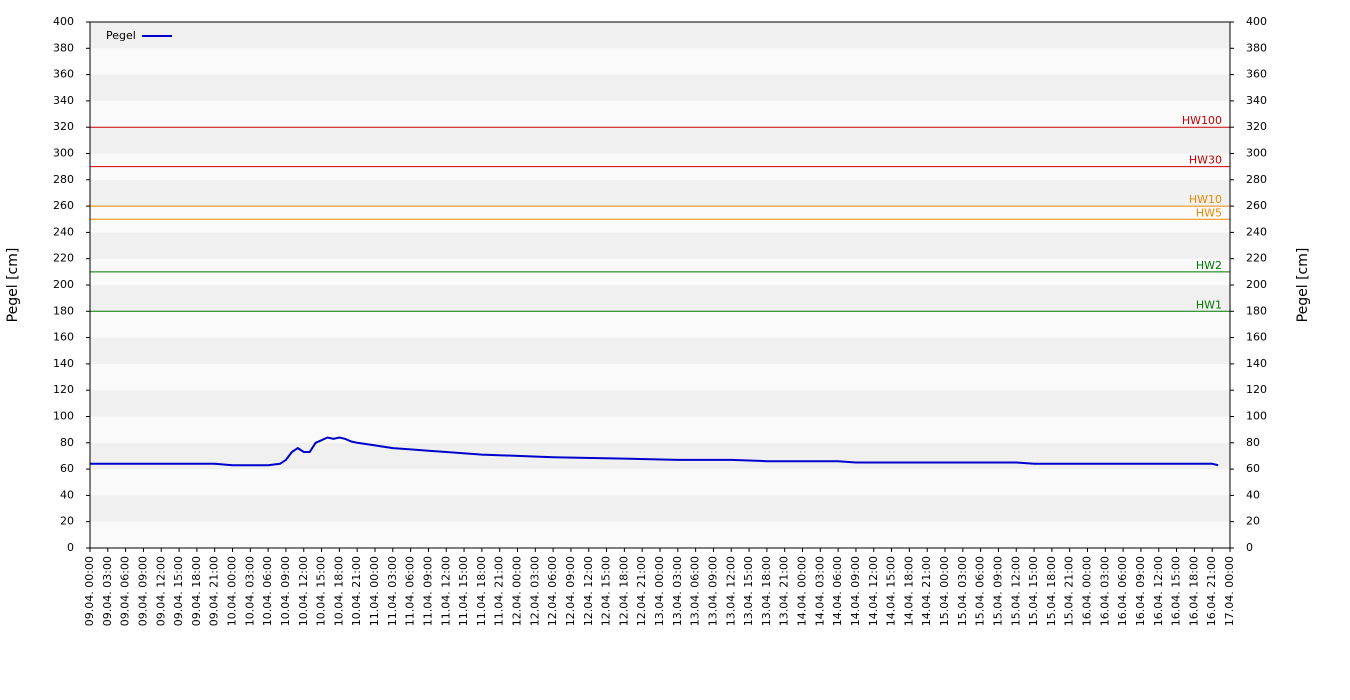 The height and width of the screenshot is (700, 1350). What do you see at coordinates (926, 591) in the screenshot?
I see `x-tick-label: 14.04. 21:00` at bounding box center [926, 591].